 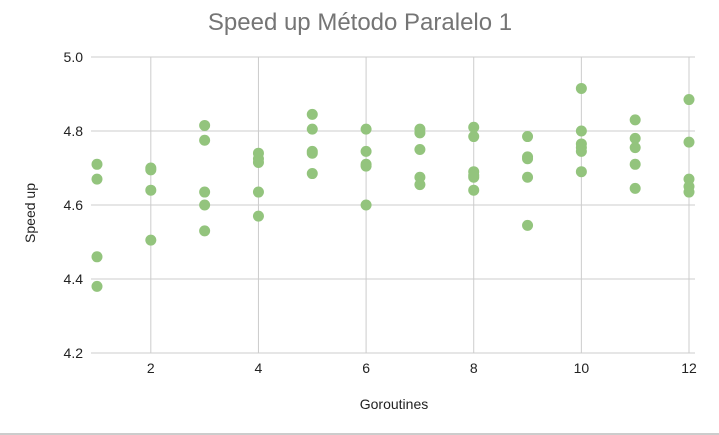 What do you see at coordinates (74, 205) in the screenshot?
I see `y-tick-label: 4.6` at bounding box center [74, 205].